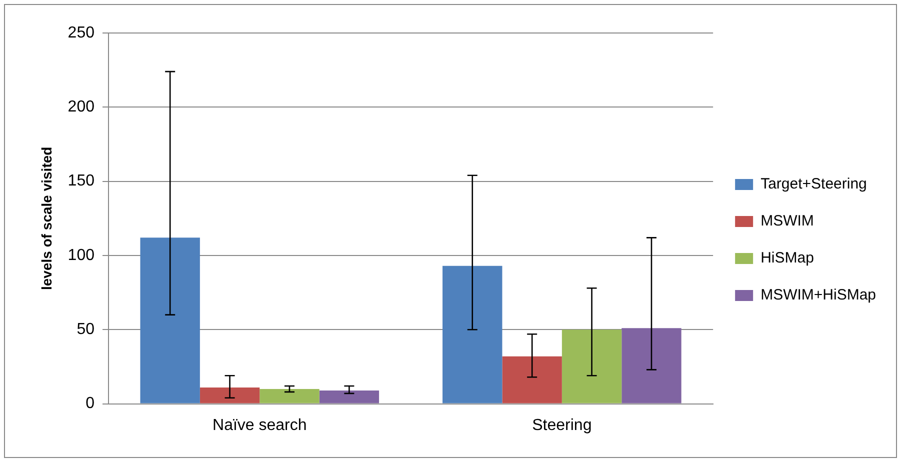 The width and height of the screenshot is (901, 462). I want to click on y-tick-label: 150, so click(81, 181).